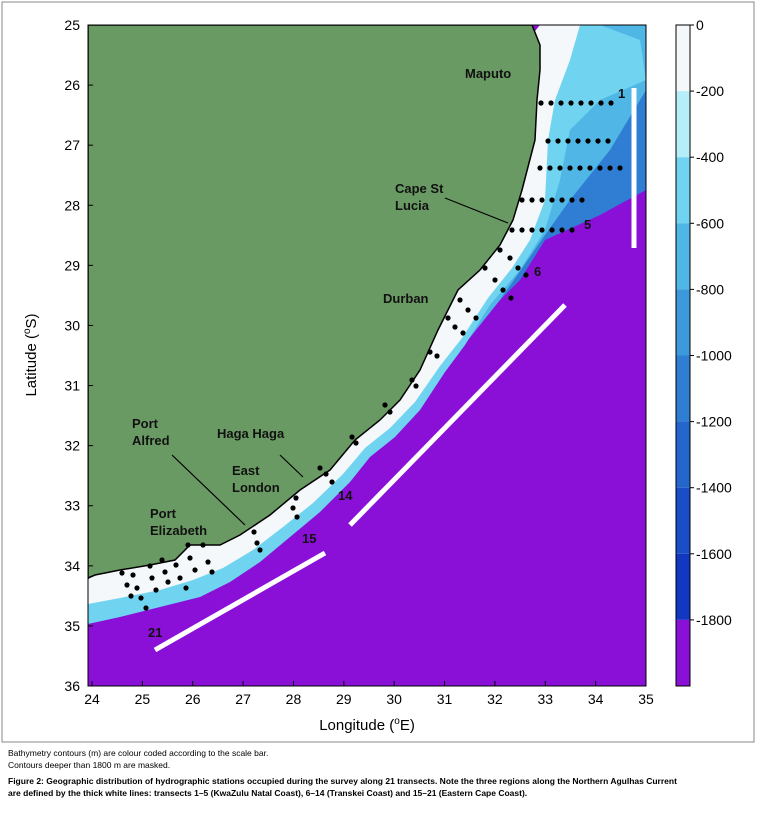 The width and height of the screenshot is (763, 816). I want to click on x-tick-label: 35, so click(646, 699).